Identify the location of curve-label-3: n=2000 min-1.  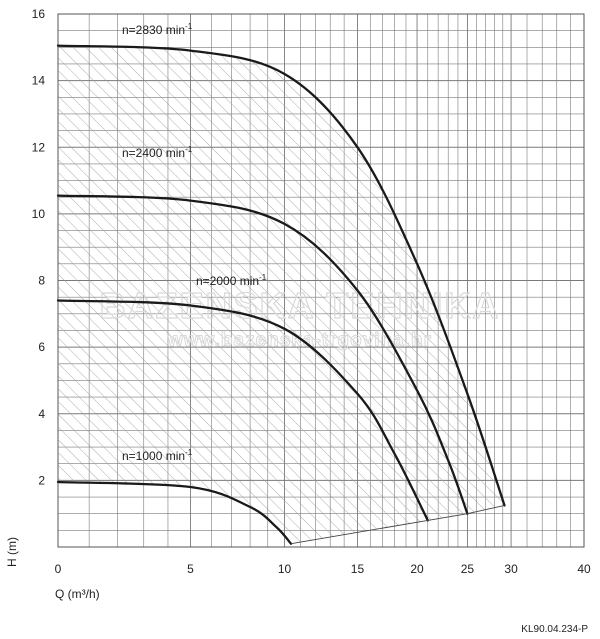
(231, 280).